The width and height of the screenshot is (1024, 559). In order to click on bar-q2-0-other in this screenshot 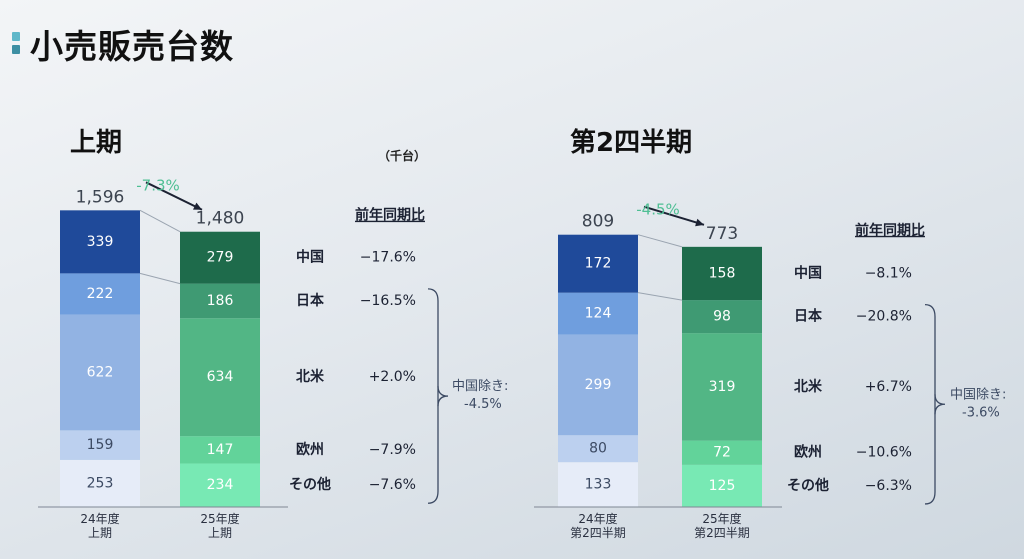, I will do `click(598, 484)`.